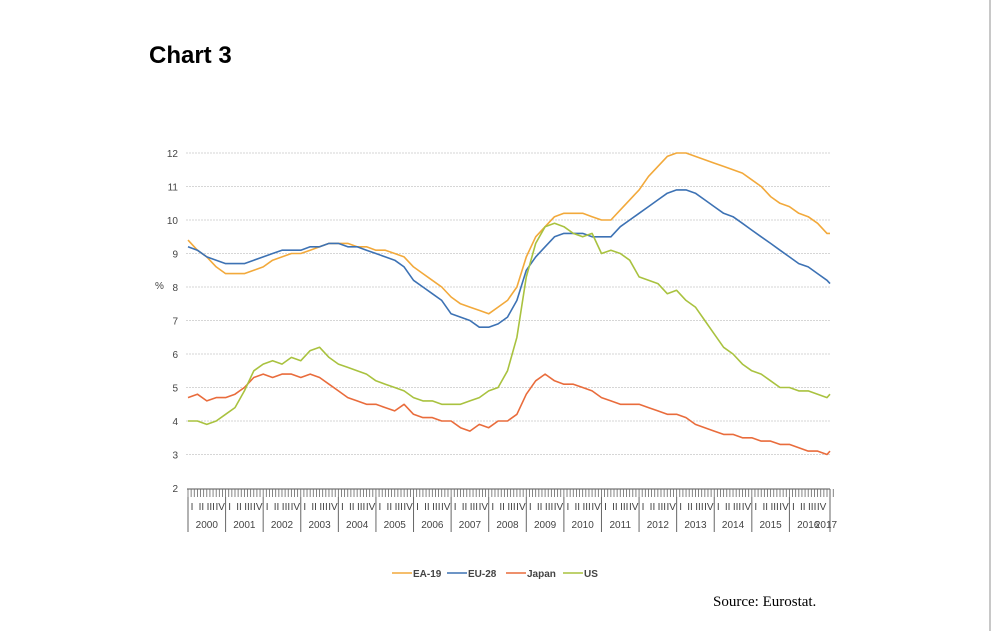 This screenshot has width=992, height=631. What do you see at coordinates (175, 322) in the screenshot?
I see `y-tick-label: 7` at bounding box center [175, 322].